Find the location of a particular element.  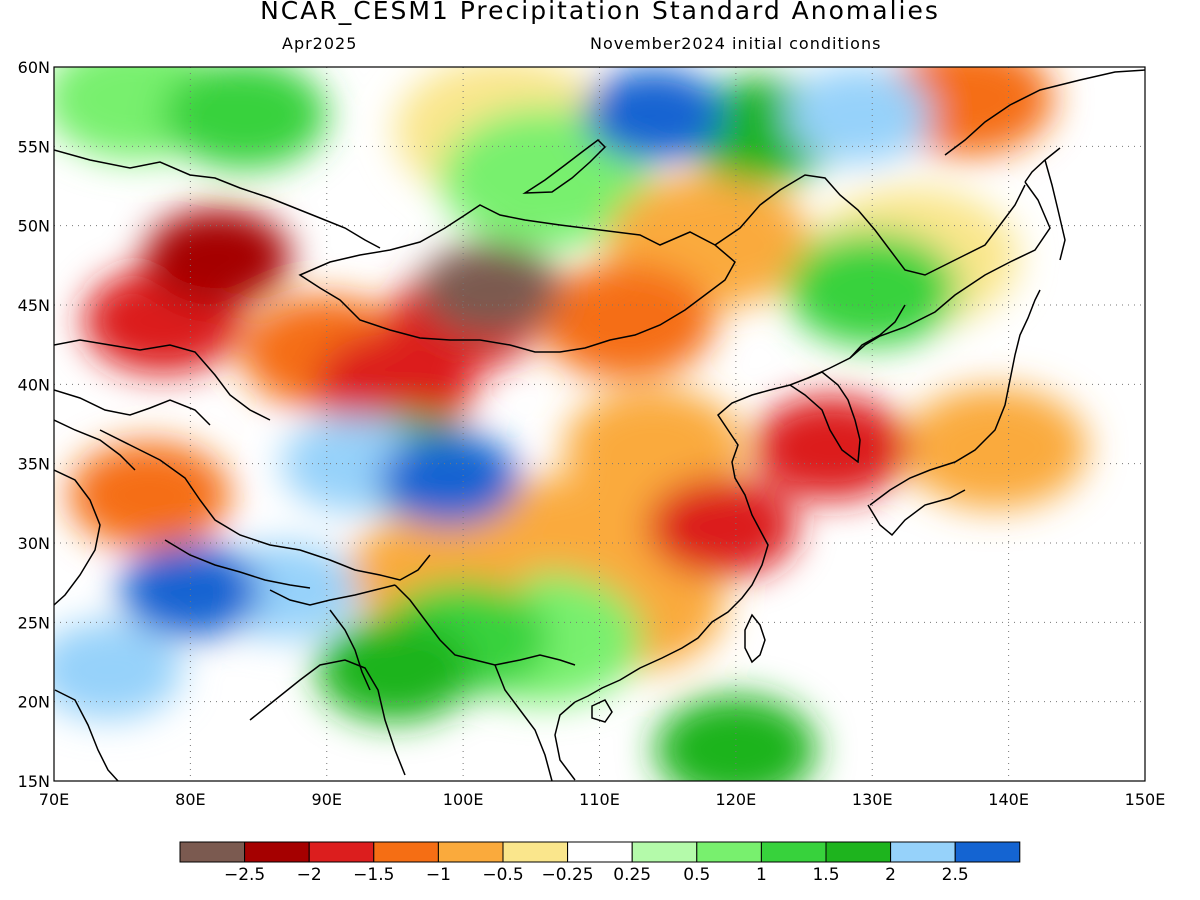

colorbar-tick-label: 1.5 is located at coordinates (825, 875).